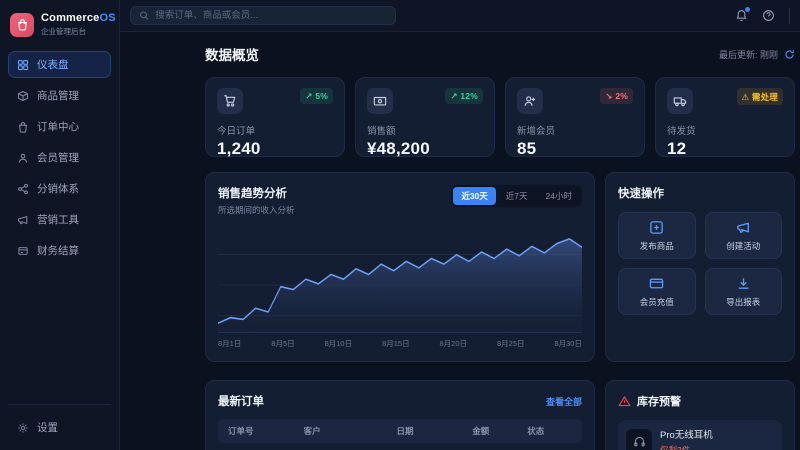 The width and height of the screenshot is (800, 450). Describe the element at coordinates (789, 15) in the screenshot. I see `topbar-divider` at that location.